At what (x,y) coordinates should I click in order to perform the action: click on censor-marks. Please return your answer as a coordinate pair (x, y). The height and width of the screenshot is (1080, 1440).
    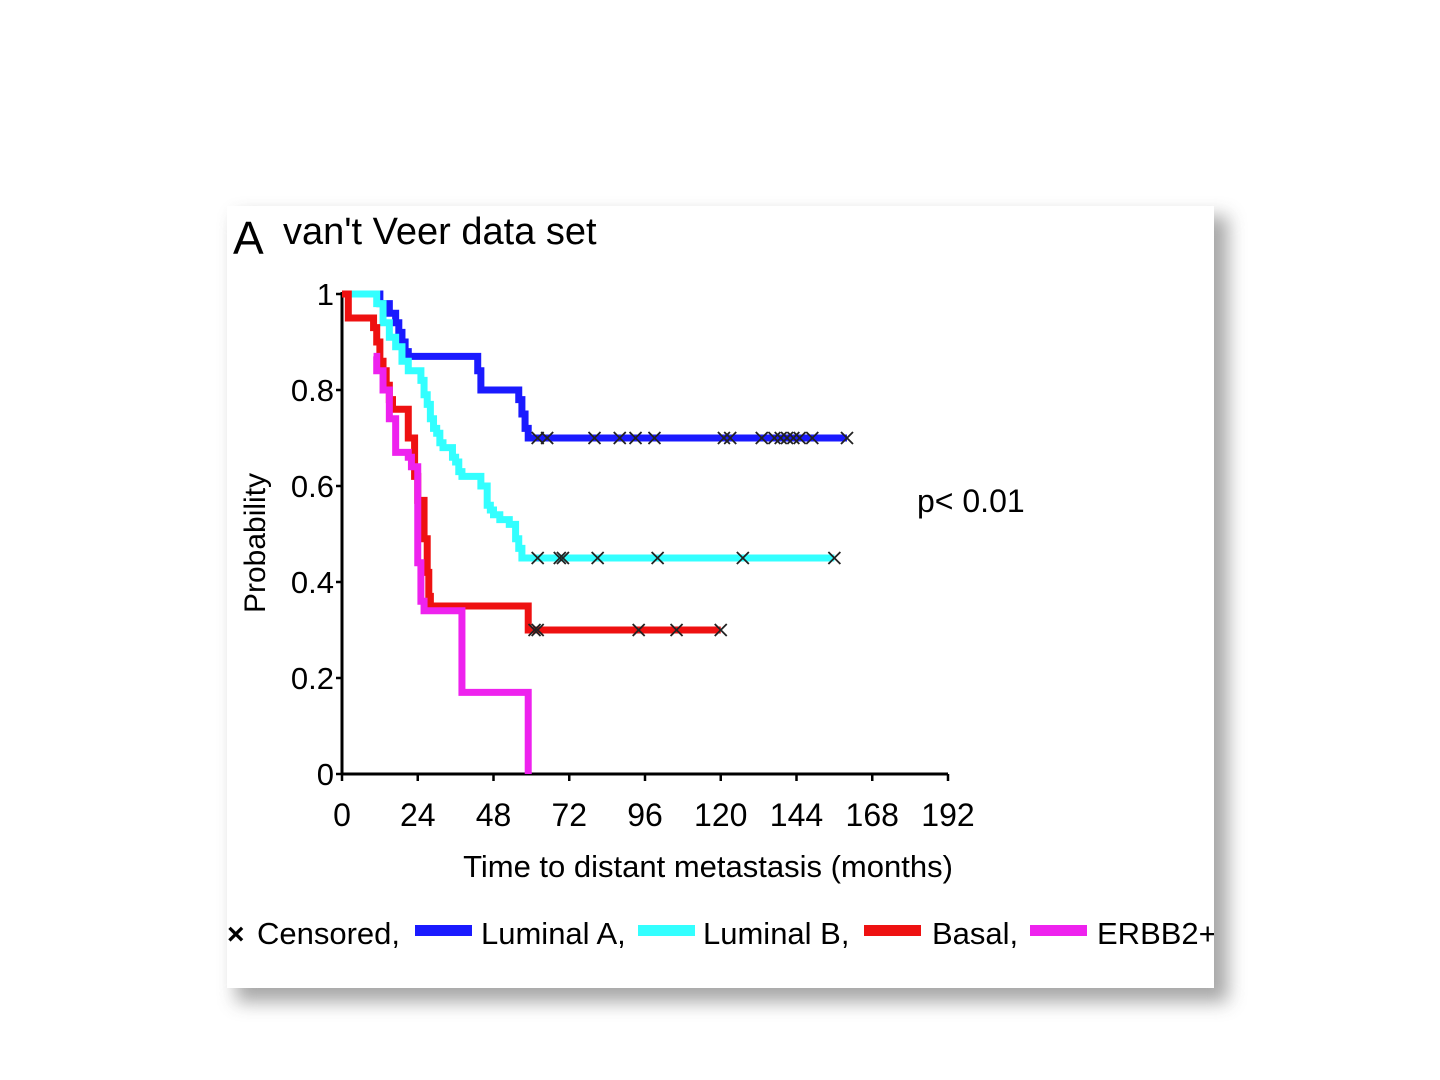
    Looking at the image, I should click on (690, 534).